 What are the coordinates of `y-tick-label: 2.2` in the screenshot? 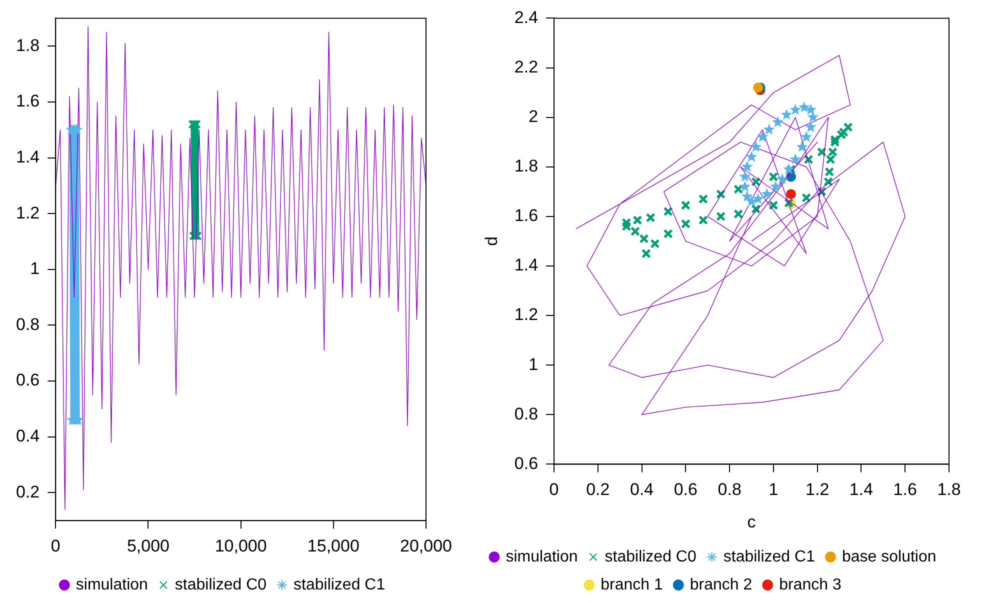 It's located at (526, 66).